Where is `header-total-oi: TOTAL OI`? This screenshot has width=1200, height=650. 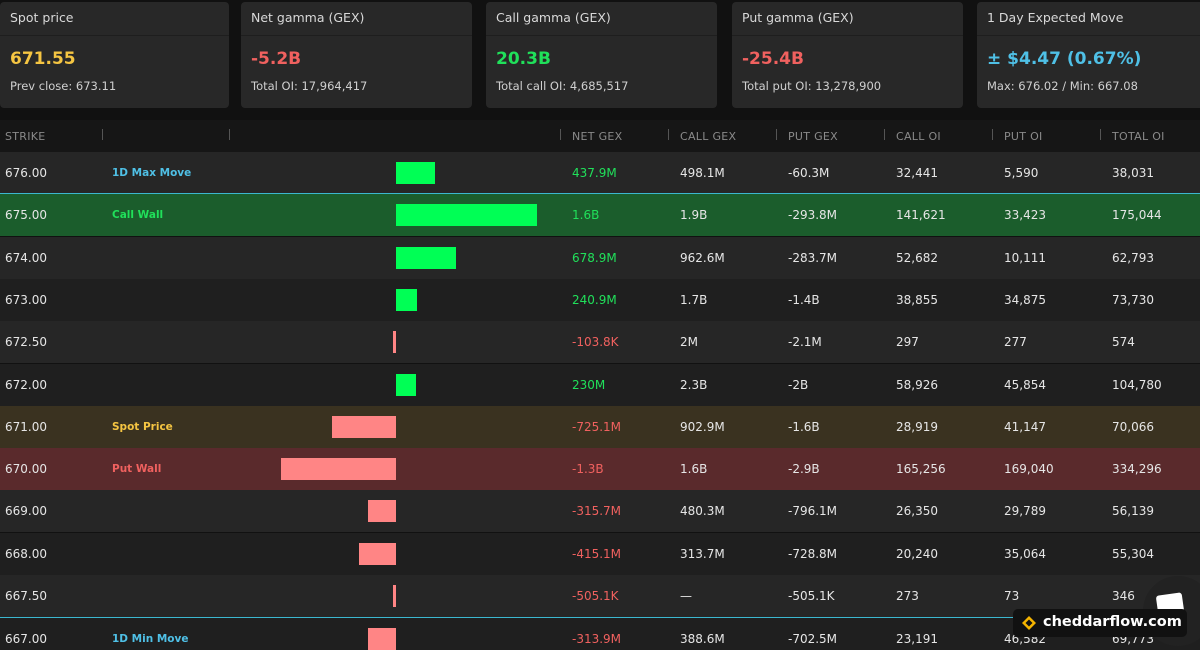
header-total-oi: TOTAL OI is located at coordinates (1138, 136).